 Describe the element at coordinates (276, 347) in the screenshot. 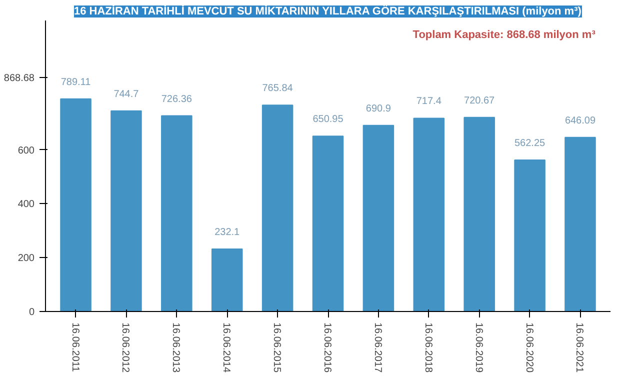

I see `x-tick-label: 16.06.2015` at that location.